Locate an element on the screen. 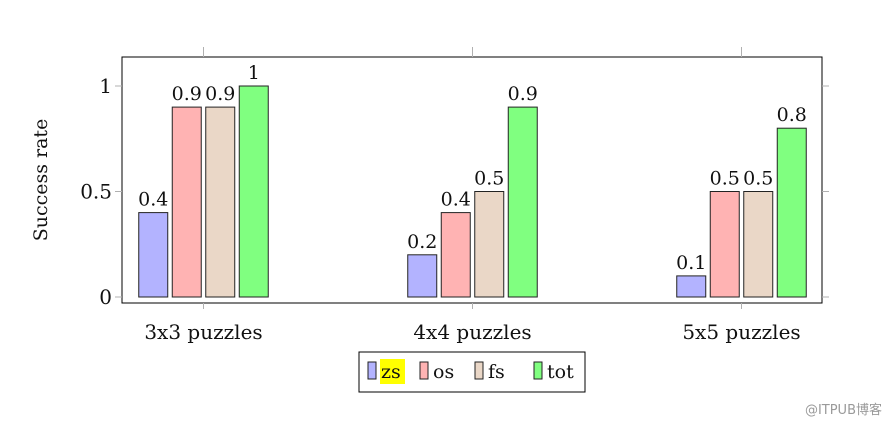 This screenshot has height=424, width=890. y-tick-label: 0 is located at coordinates (105, 297).